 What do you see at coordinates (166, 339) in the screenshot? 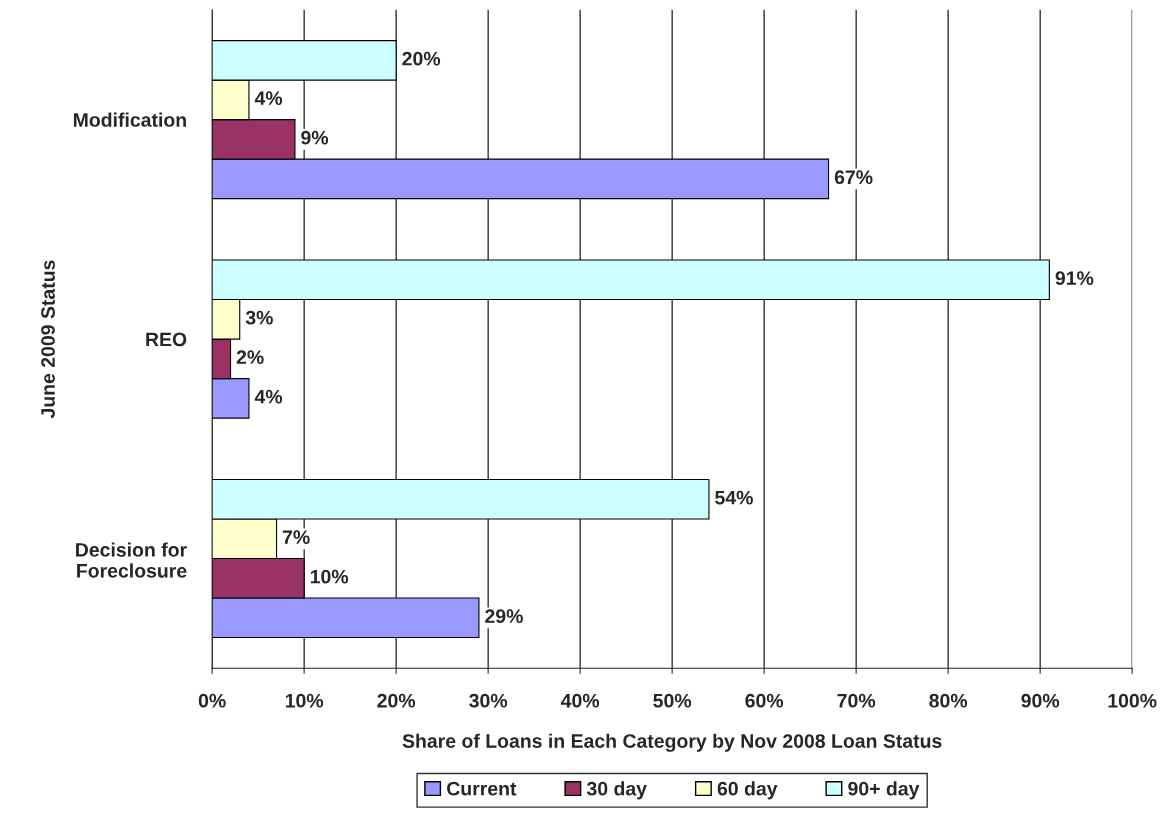
I see `y-tick-label: REO` at bounding box center [166, 339].